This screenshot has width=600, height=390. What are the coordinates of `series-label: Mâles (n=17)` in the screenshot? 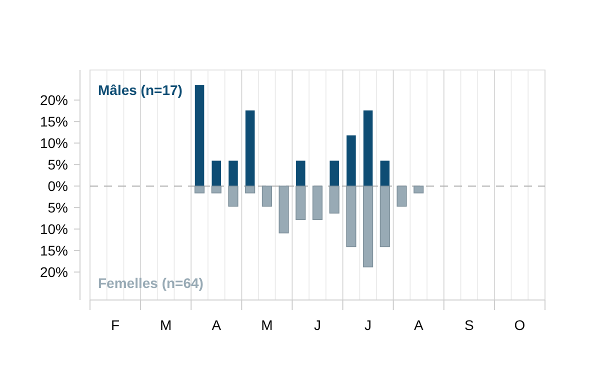 It's located at (140, 90).